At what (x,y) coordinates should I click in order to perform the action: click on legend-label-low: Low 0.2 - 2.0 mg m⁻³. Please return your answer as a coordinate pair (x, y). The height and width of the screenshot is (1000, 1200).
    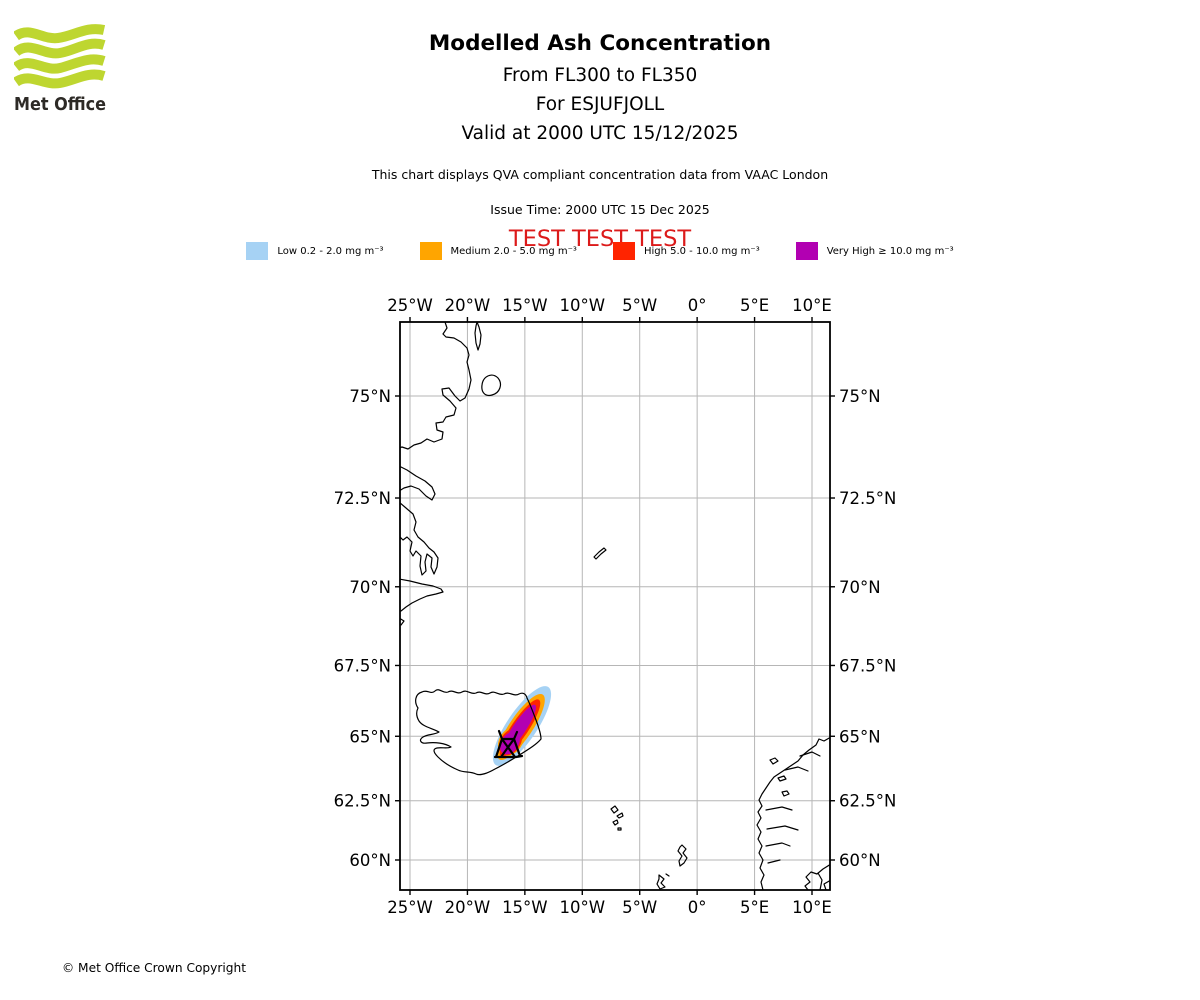
    Looking at the image, I should click on (330, 251).